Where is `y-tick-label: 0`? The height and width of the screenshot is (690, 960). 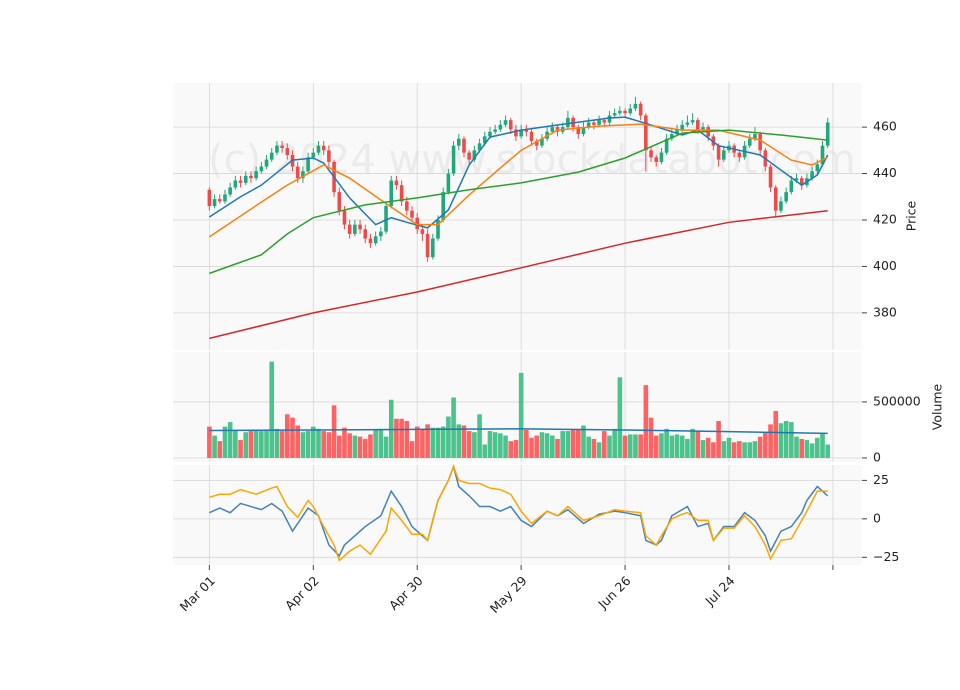
y-tick-label: 0 is located at coordinates (877, 456).